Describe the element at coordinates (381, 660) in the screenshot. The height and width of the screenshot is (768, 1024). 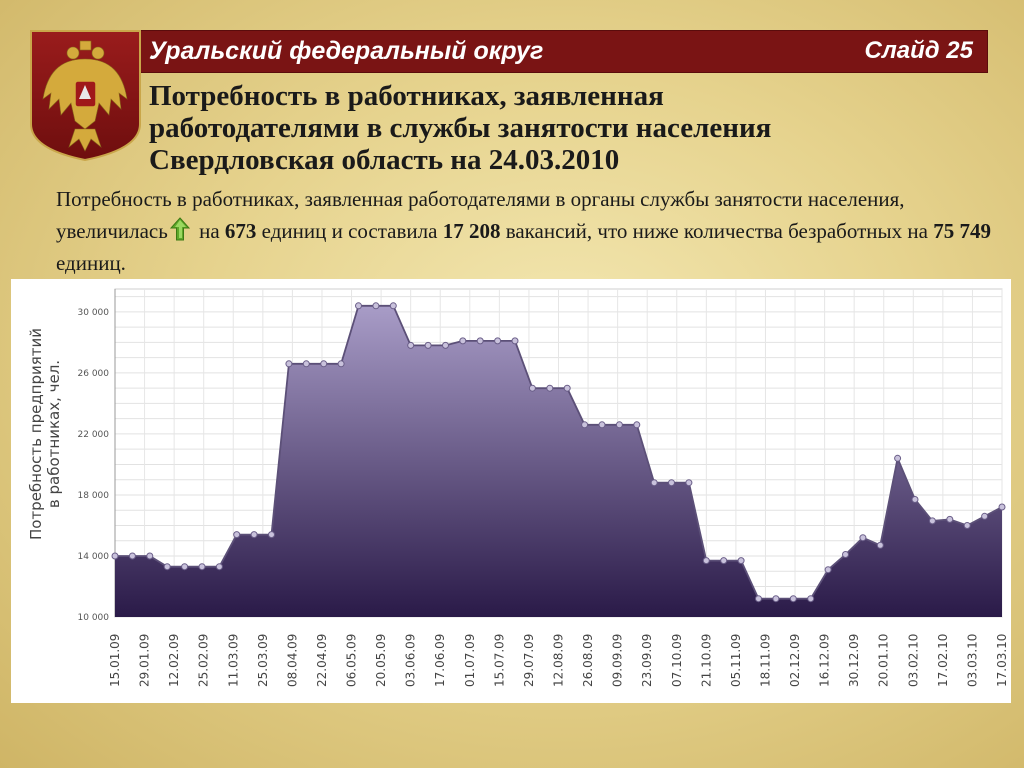
I see `x-tick-label: 20.05.09` at that location.